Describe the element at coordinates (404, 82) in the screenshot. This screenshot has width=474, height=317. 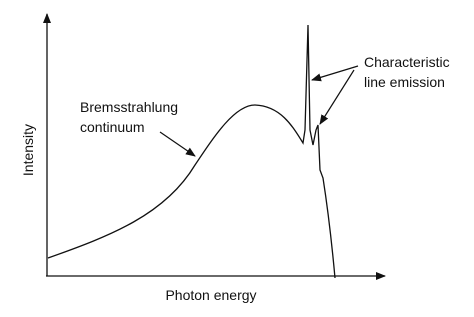
I see `annotation-line: line emission` at that location.